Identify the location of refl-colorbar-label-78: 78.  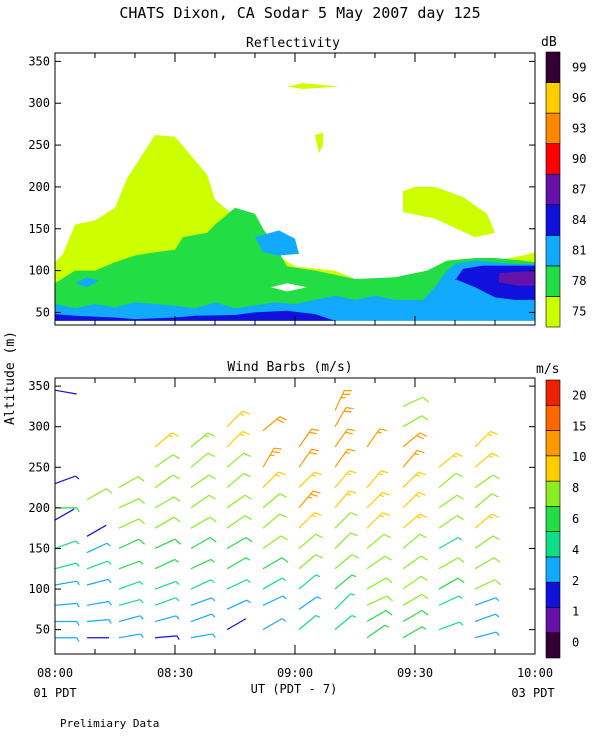
(579, 281).